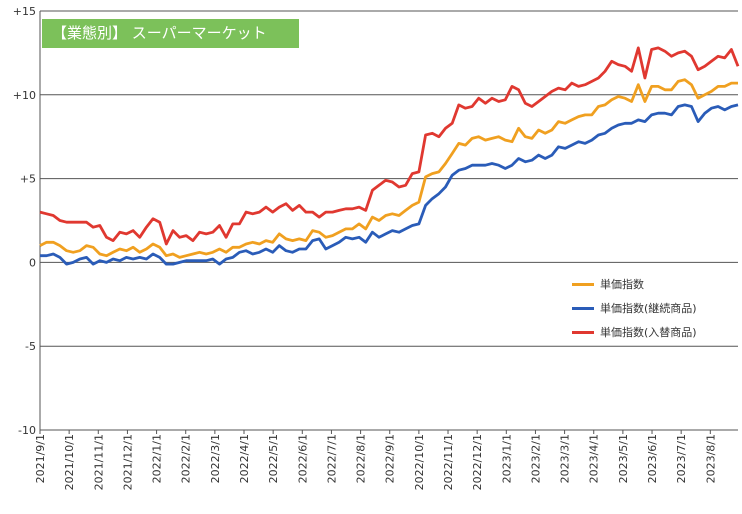  I want to click on legend-item: 単価指数, so click(656, 284).